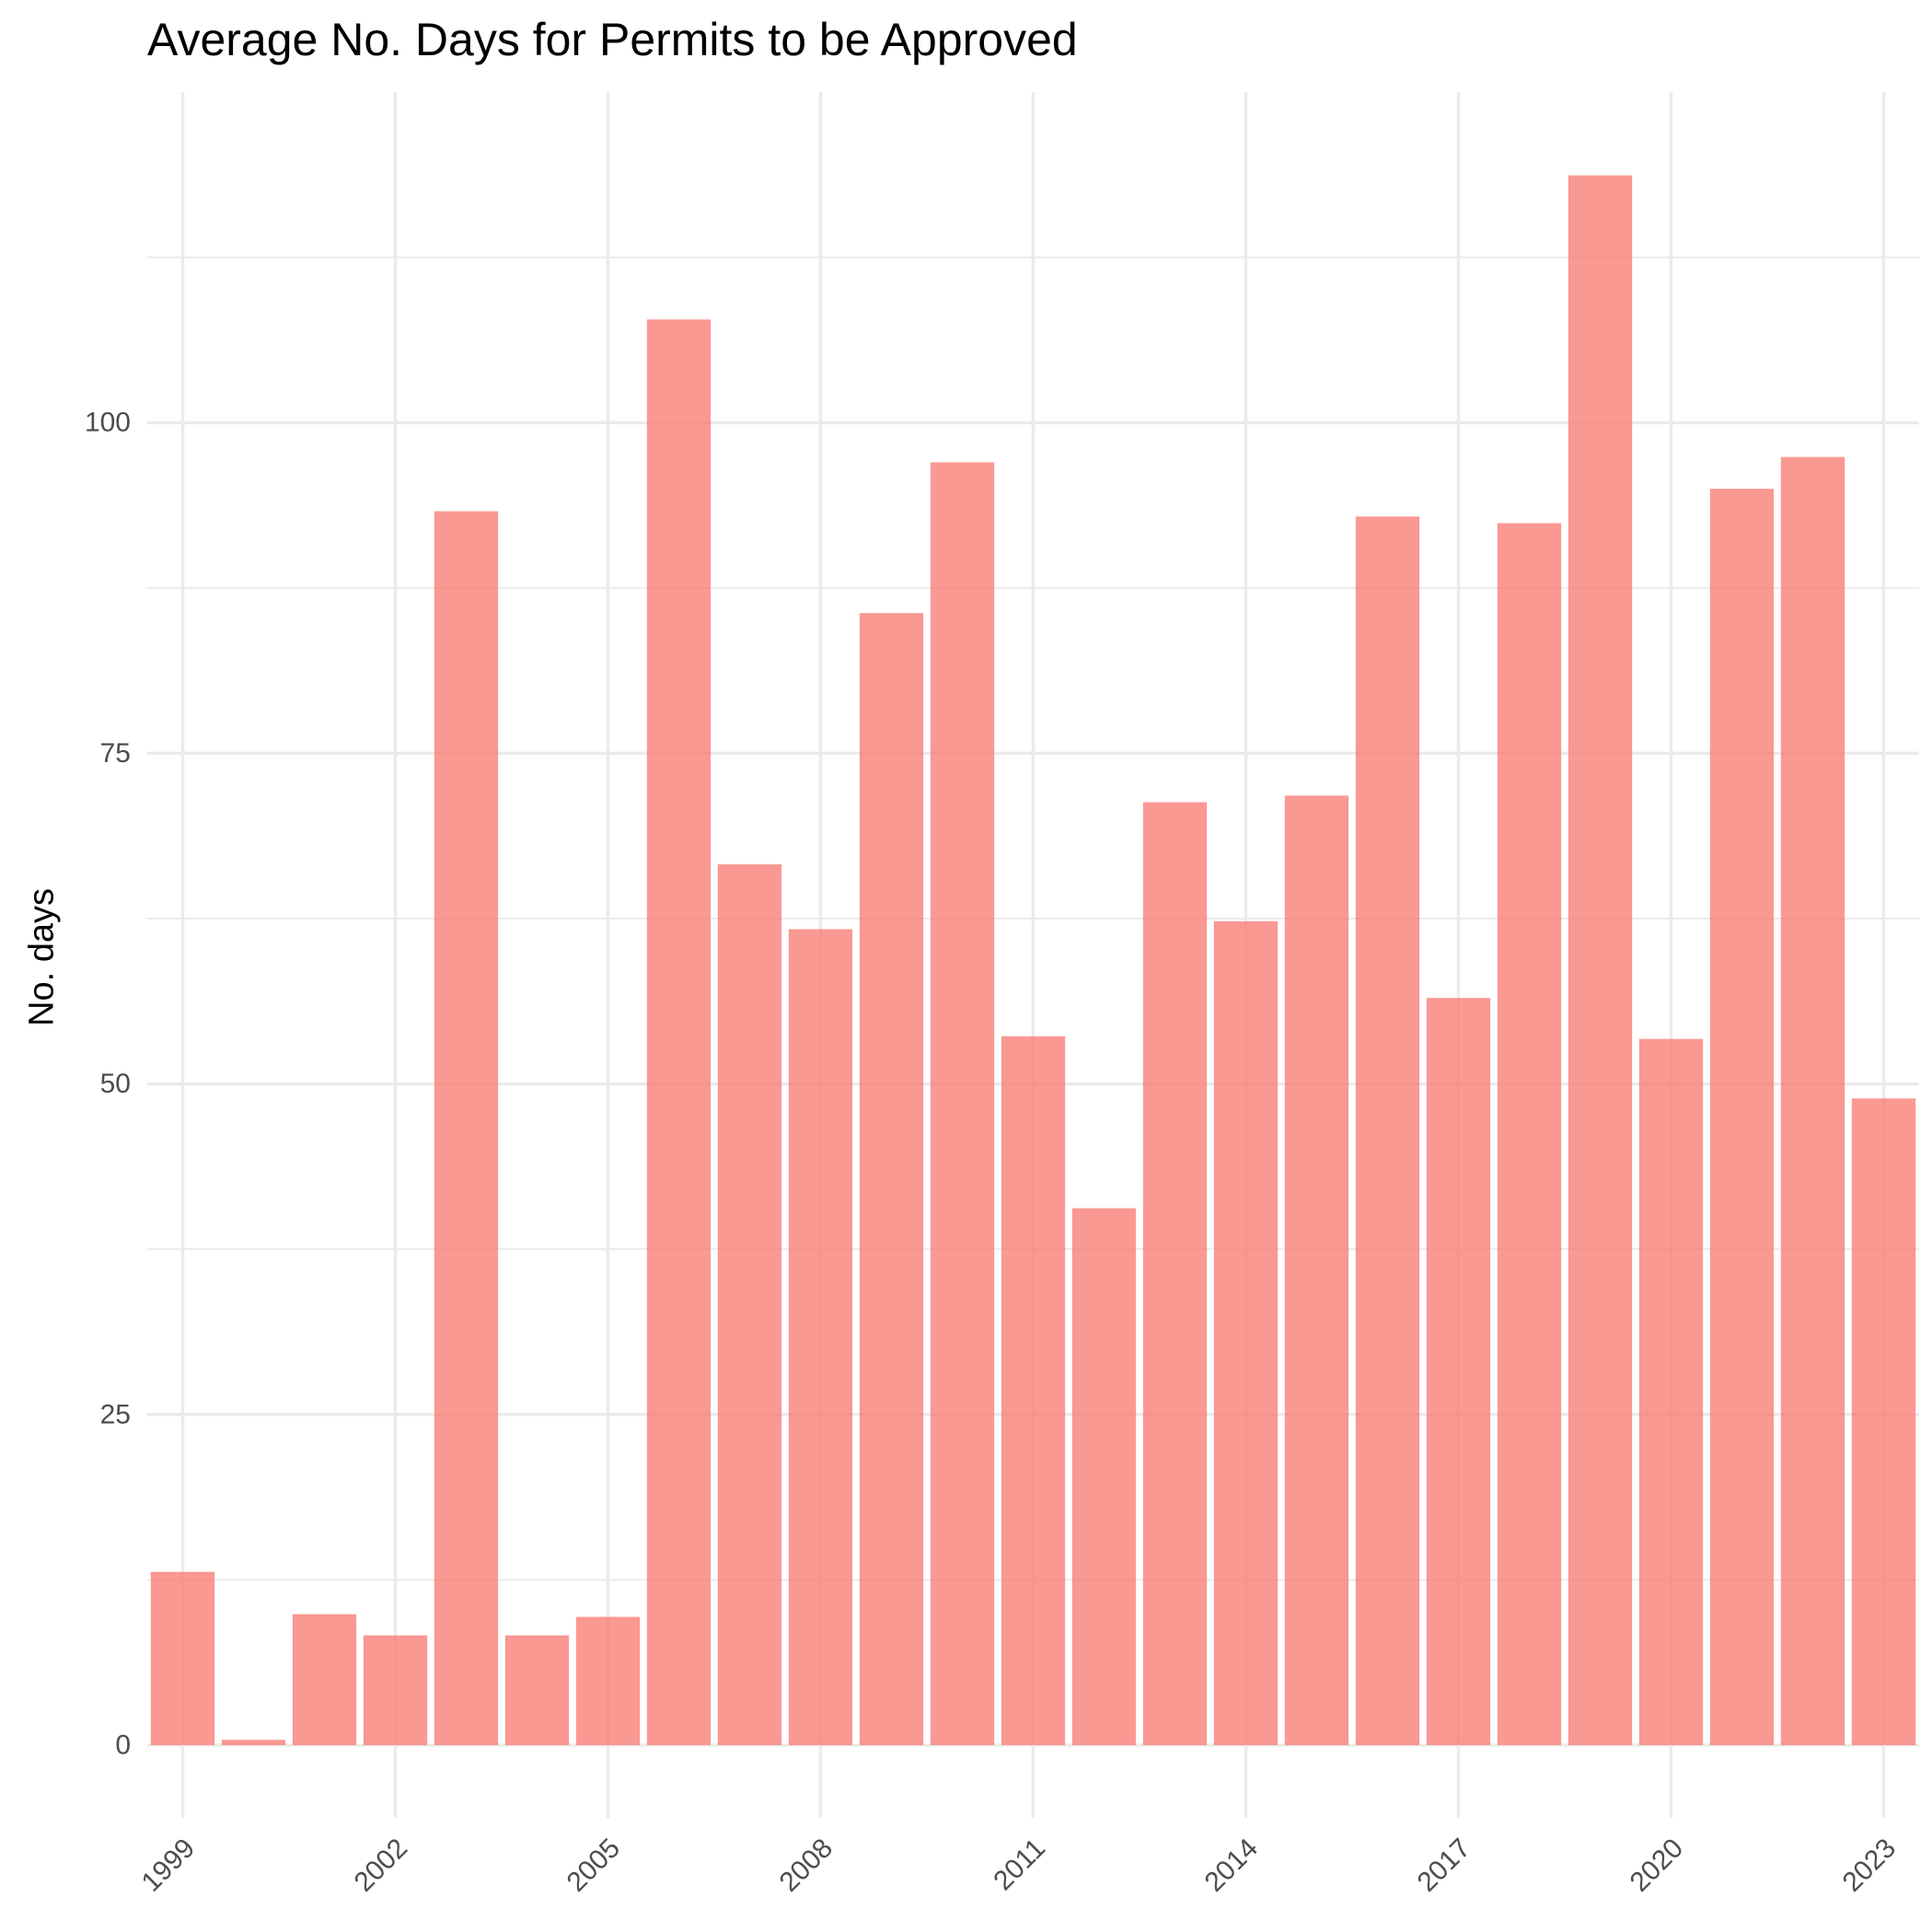 The height and width of the screenshot is (1932, 1932). Describe the element at coordinates (594, 1866) in the screenshot. I see `x-tick-label: 2005` at that location.